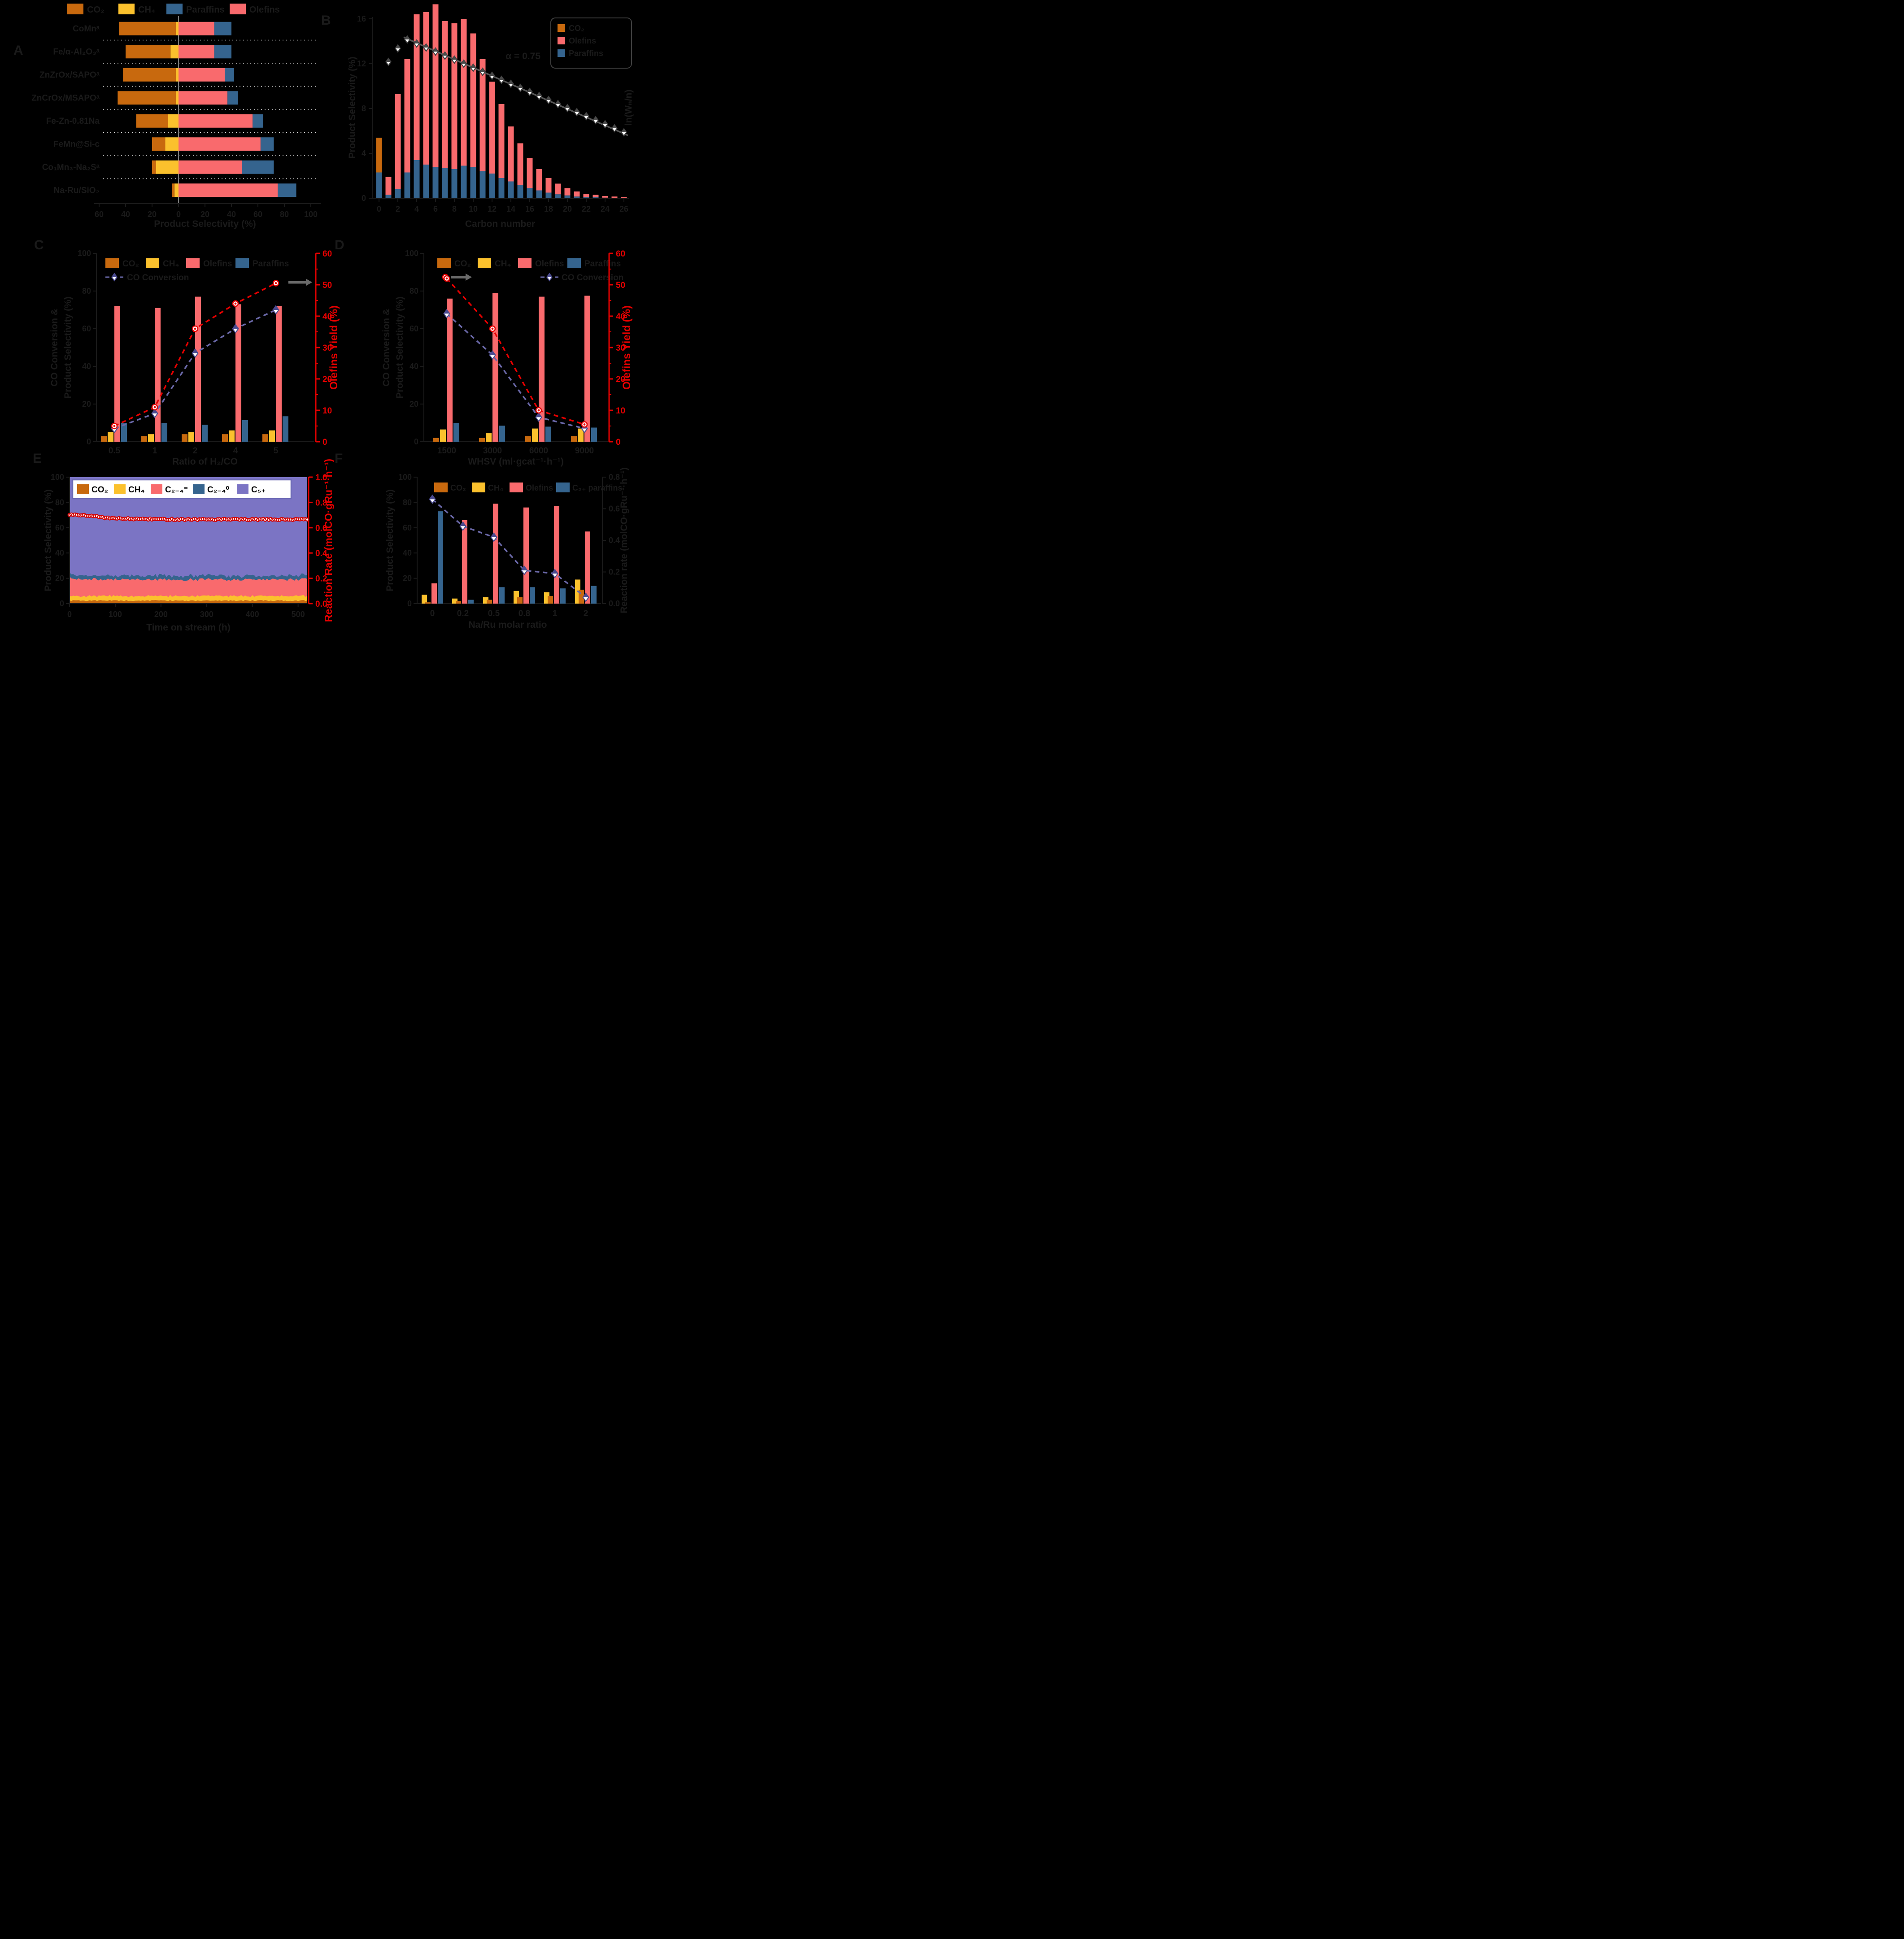 The image size is (1904, 1939). What do you see at coordinates (99, 214) in the screenshot?
I see `x-tick-label: 60` at bounding box center [99, 214].